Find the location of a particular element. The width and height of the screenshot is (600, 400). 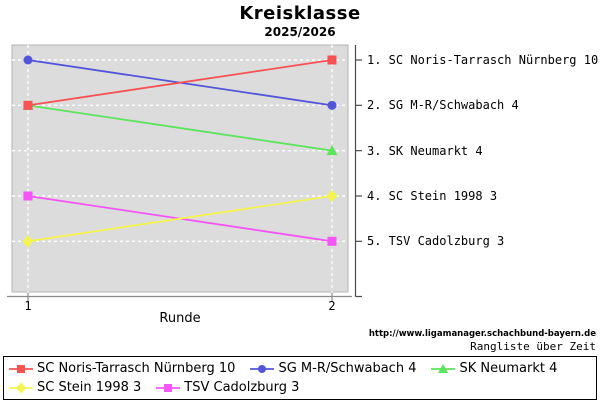

legend-label: SC Stein 1998 3 is located at coordinates (89, 387).